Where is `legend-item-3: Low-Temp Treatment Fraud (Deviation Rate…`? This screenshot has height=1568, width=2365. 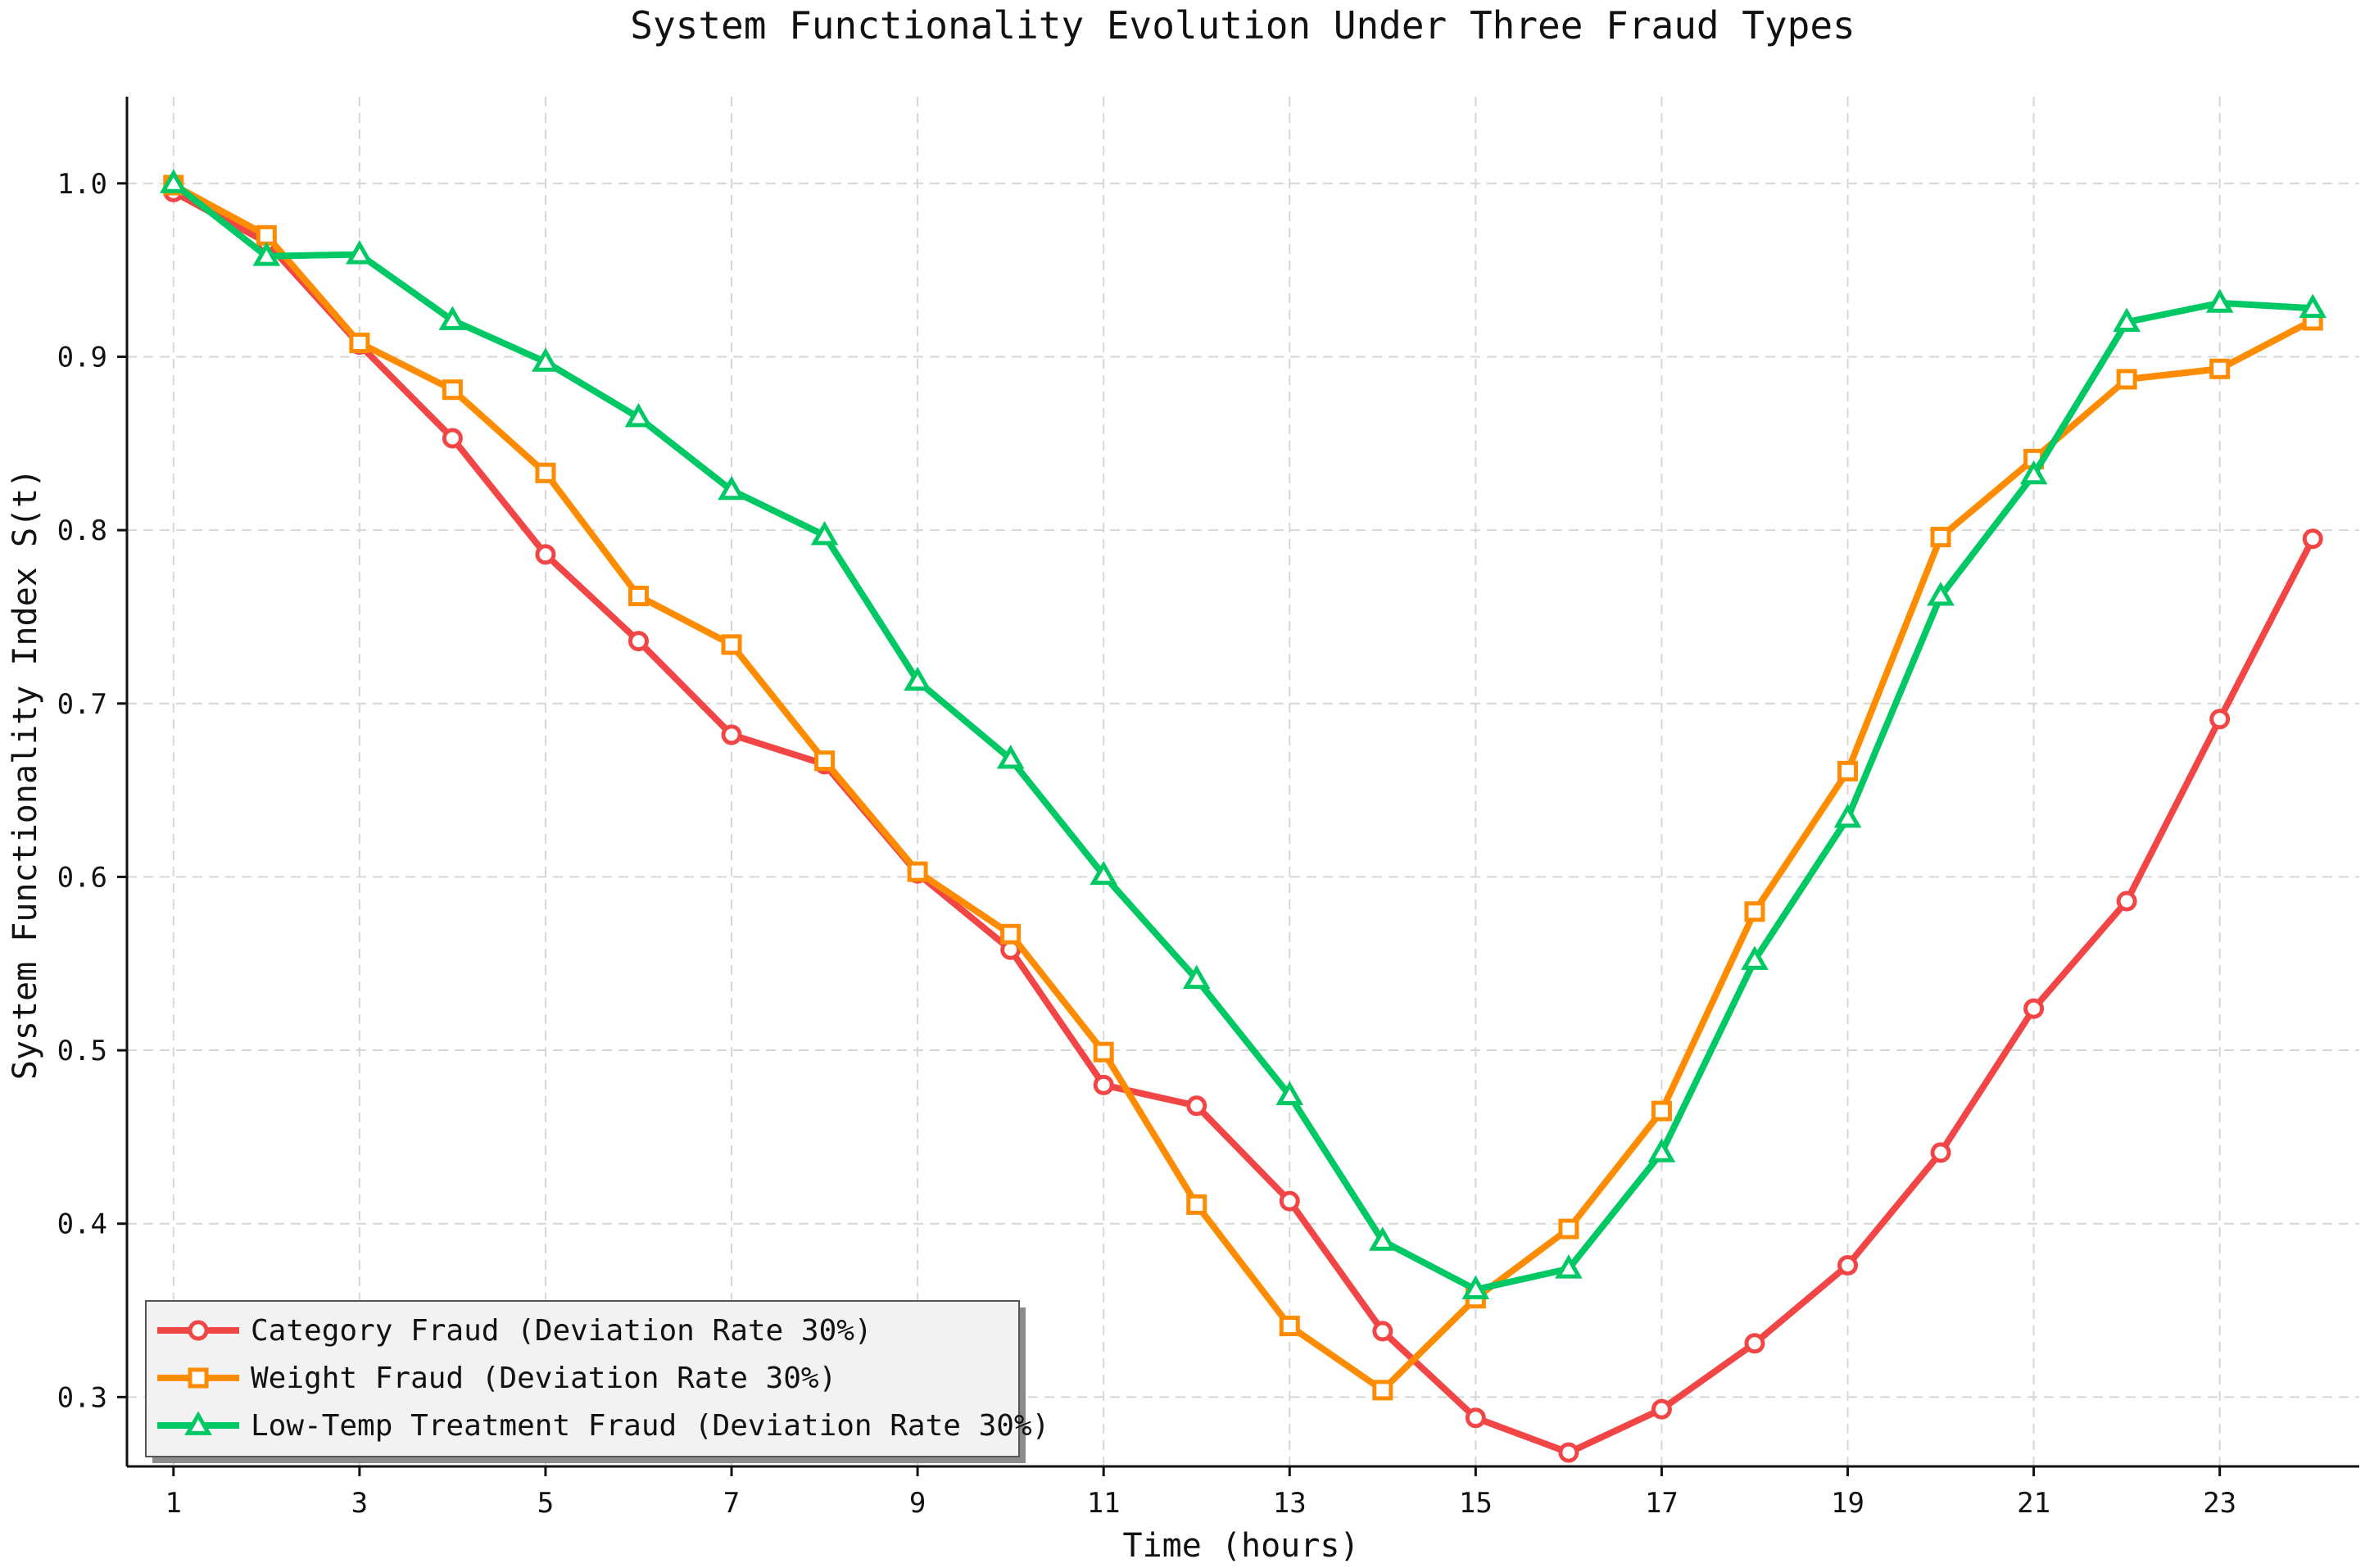
legend-item-3: Low-Temp Treatment Fraud (Deviation Rate… is located at coordinates (603, 1426).